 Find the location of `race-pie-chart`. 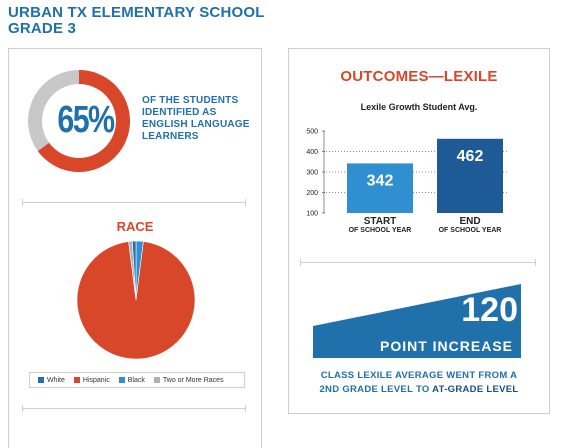

race-pie-chart is located at coordinates (136, 300).